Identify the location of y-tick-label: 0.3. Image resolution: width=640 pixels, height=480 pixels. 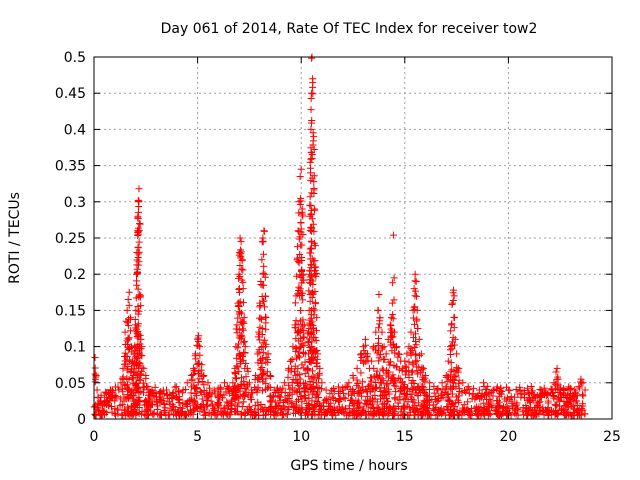
(75, 203).